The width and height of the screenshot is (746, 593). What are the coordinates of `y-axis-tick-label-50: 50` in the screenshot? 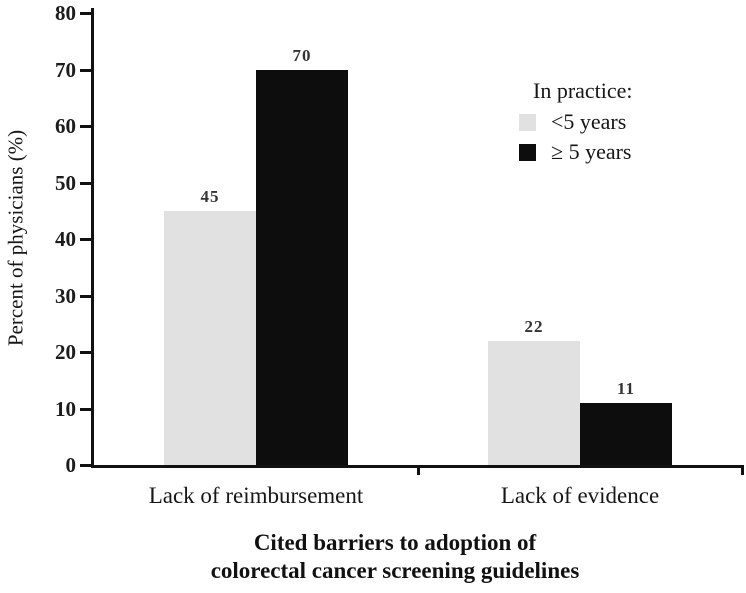 It's located at (65, 182).